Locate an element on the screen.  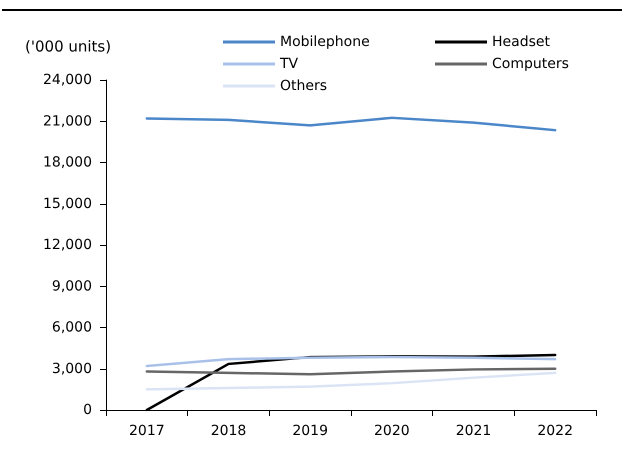
y-tick-label: 6,000 is located at coordinates (72, 328).